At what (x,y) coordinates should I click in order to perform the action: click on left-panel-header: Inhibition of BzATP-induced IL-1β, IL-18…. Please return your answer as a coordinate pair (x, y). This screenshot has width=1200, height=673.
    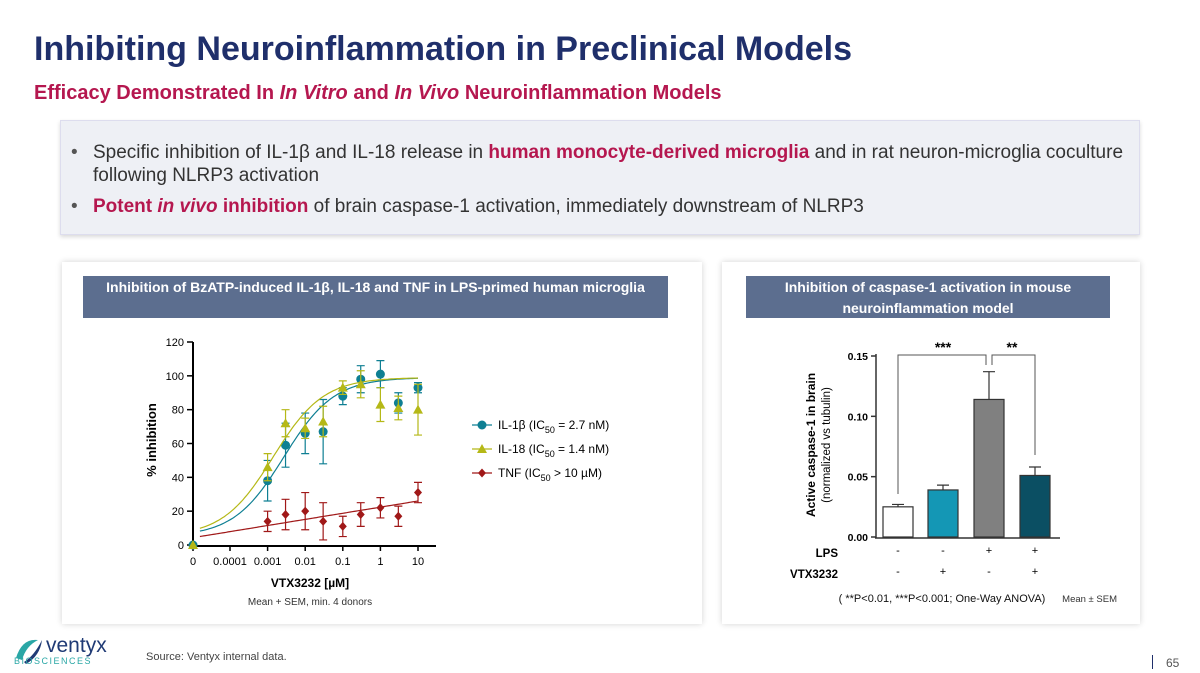
    Looking at the image, I should click on (375, 297).